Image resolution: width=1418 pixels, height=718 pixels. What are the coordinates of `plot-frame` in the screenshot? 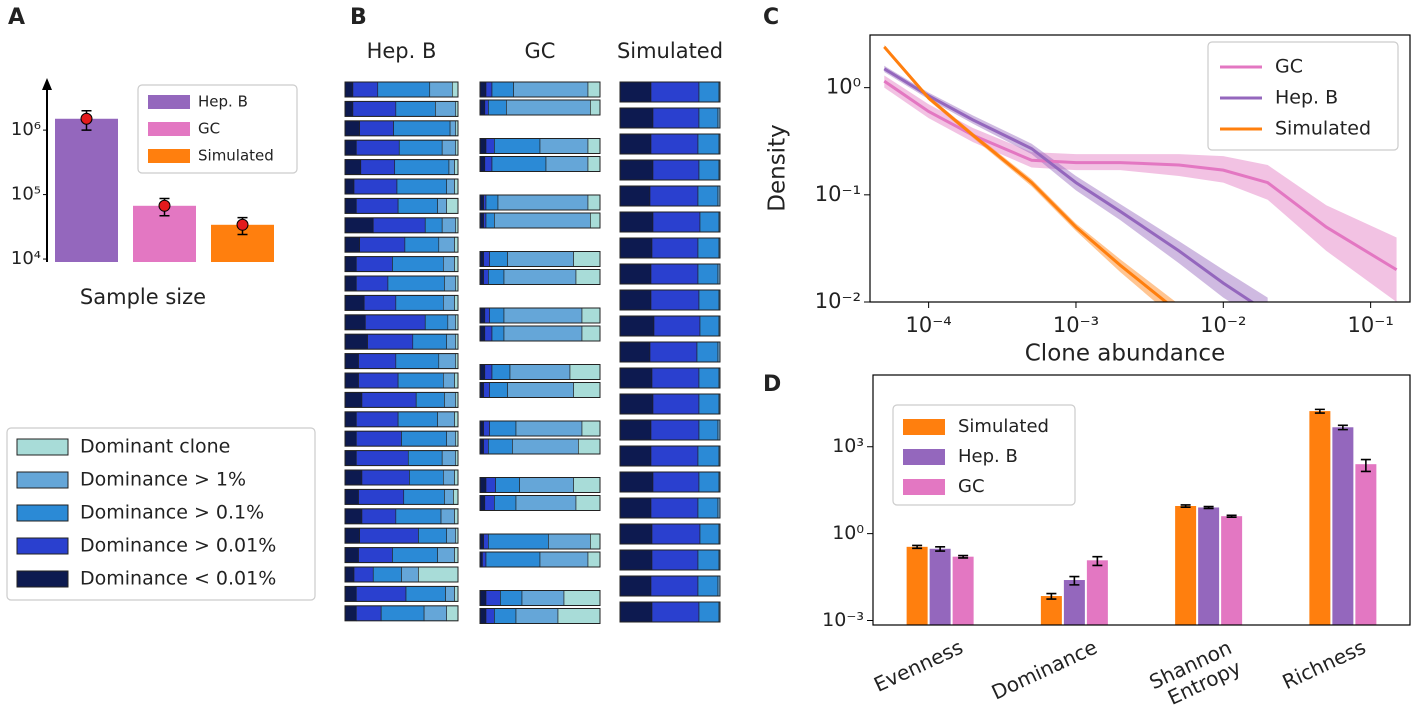 It's located at (1141, 500).